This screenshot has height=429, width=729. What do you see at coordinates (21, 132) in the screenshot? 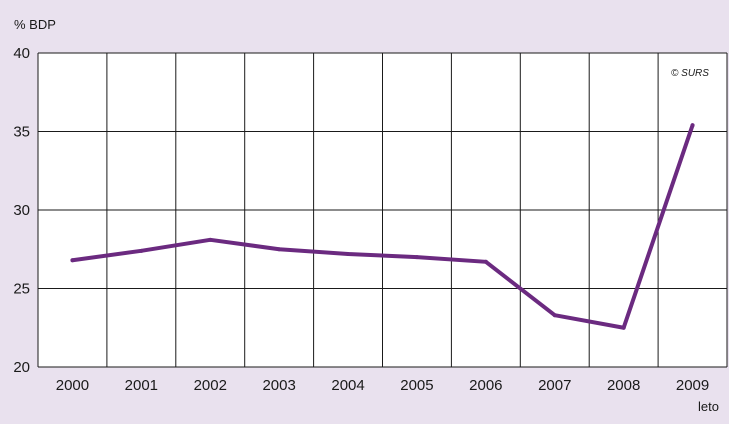
I see `y-tick-label: 35` at bounding box center [21, 132].